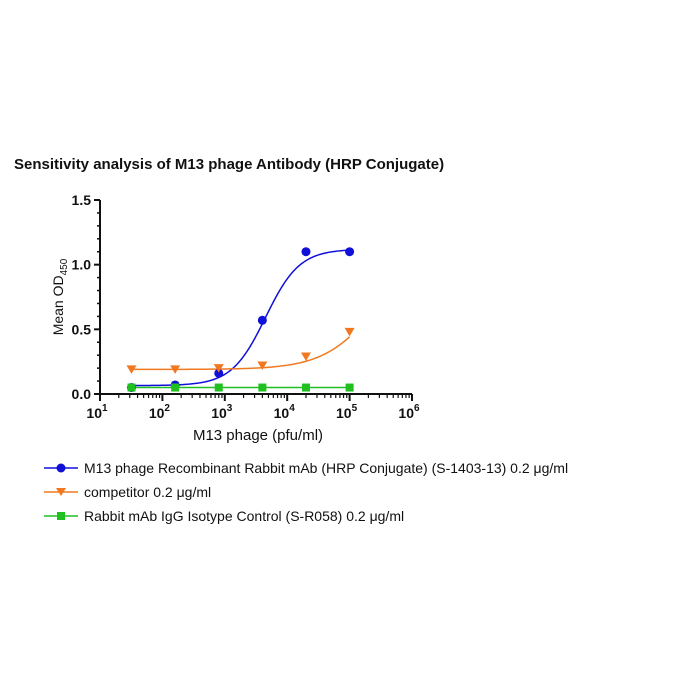 The height and width of the screenshot is (683, 683). I want to click on legend-swatch-square, so click(61, 516).